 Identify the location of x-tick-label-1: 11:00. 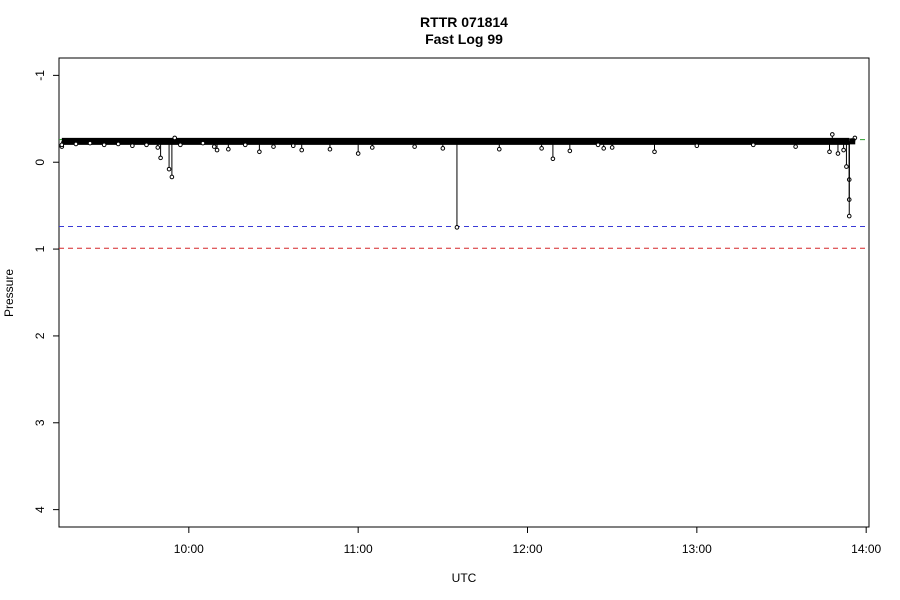
(358, 549).